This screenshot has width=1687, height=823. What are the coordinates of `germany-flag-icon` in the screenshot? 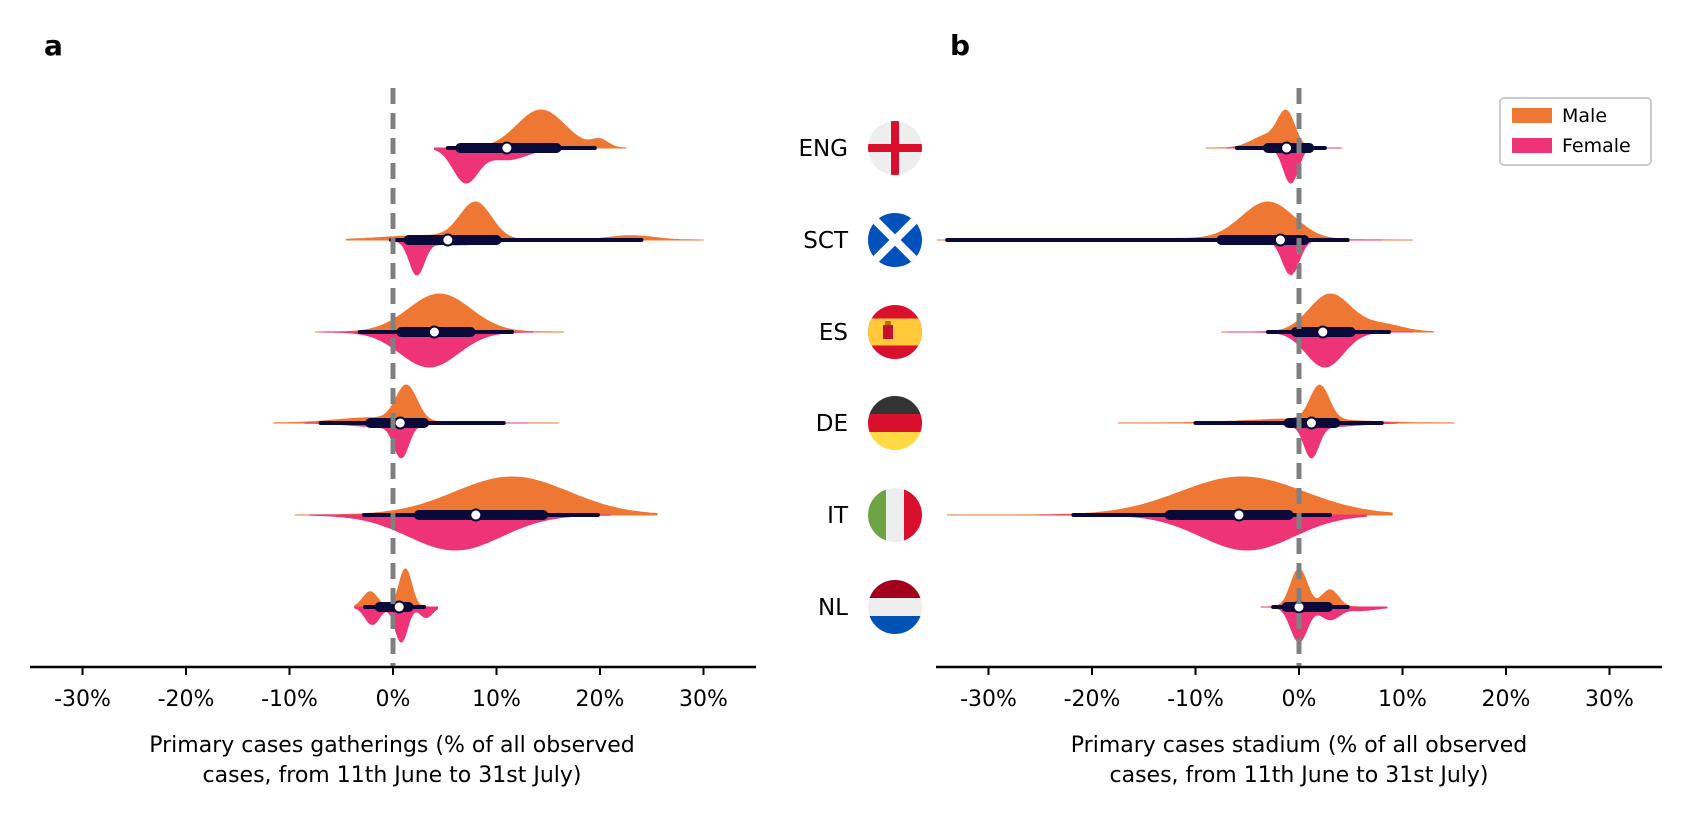 It's located at (895, 423).